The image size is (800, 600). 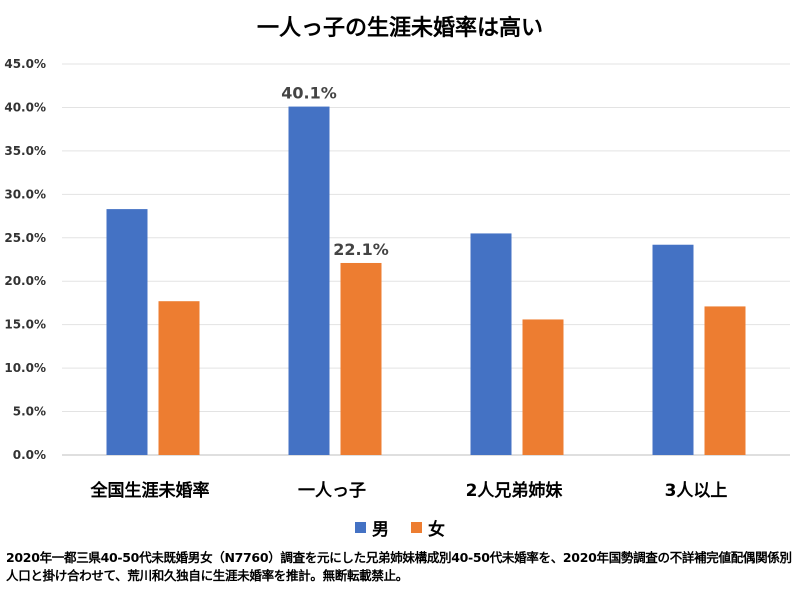 I want to click on x-tick-label: 全国生涯未婚率, so click(x=150, y=490).